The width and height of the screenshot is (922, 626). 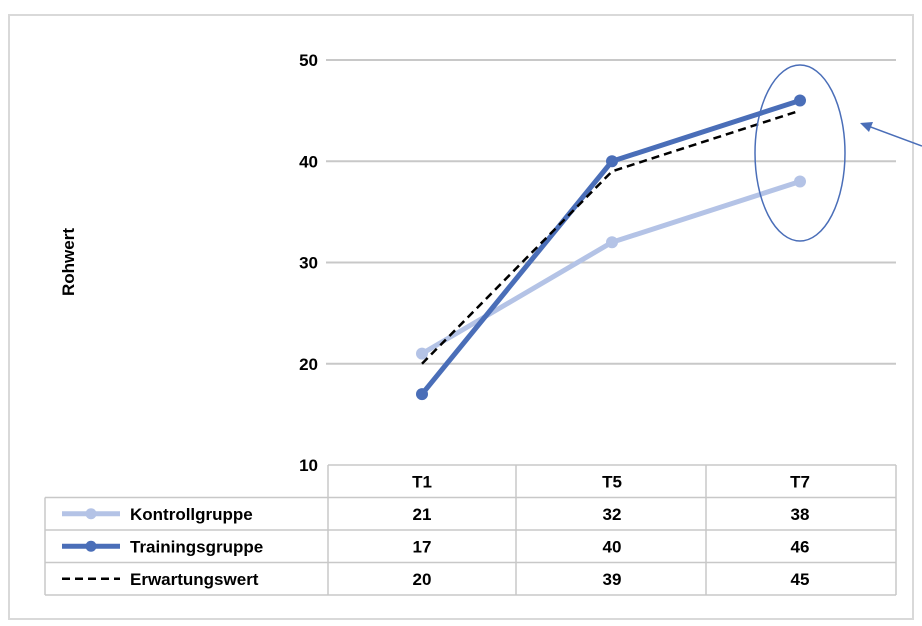 I want to click on x-category-label: T7, so click(x=800, y=481).